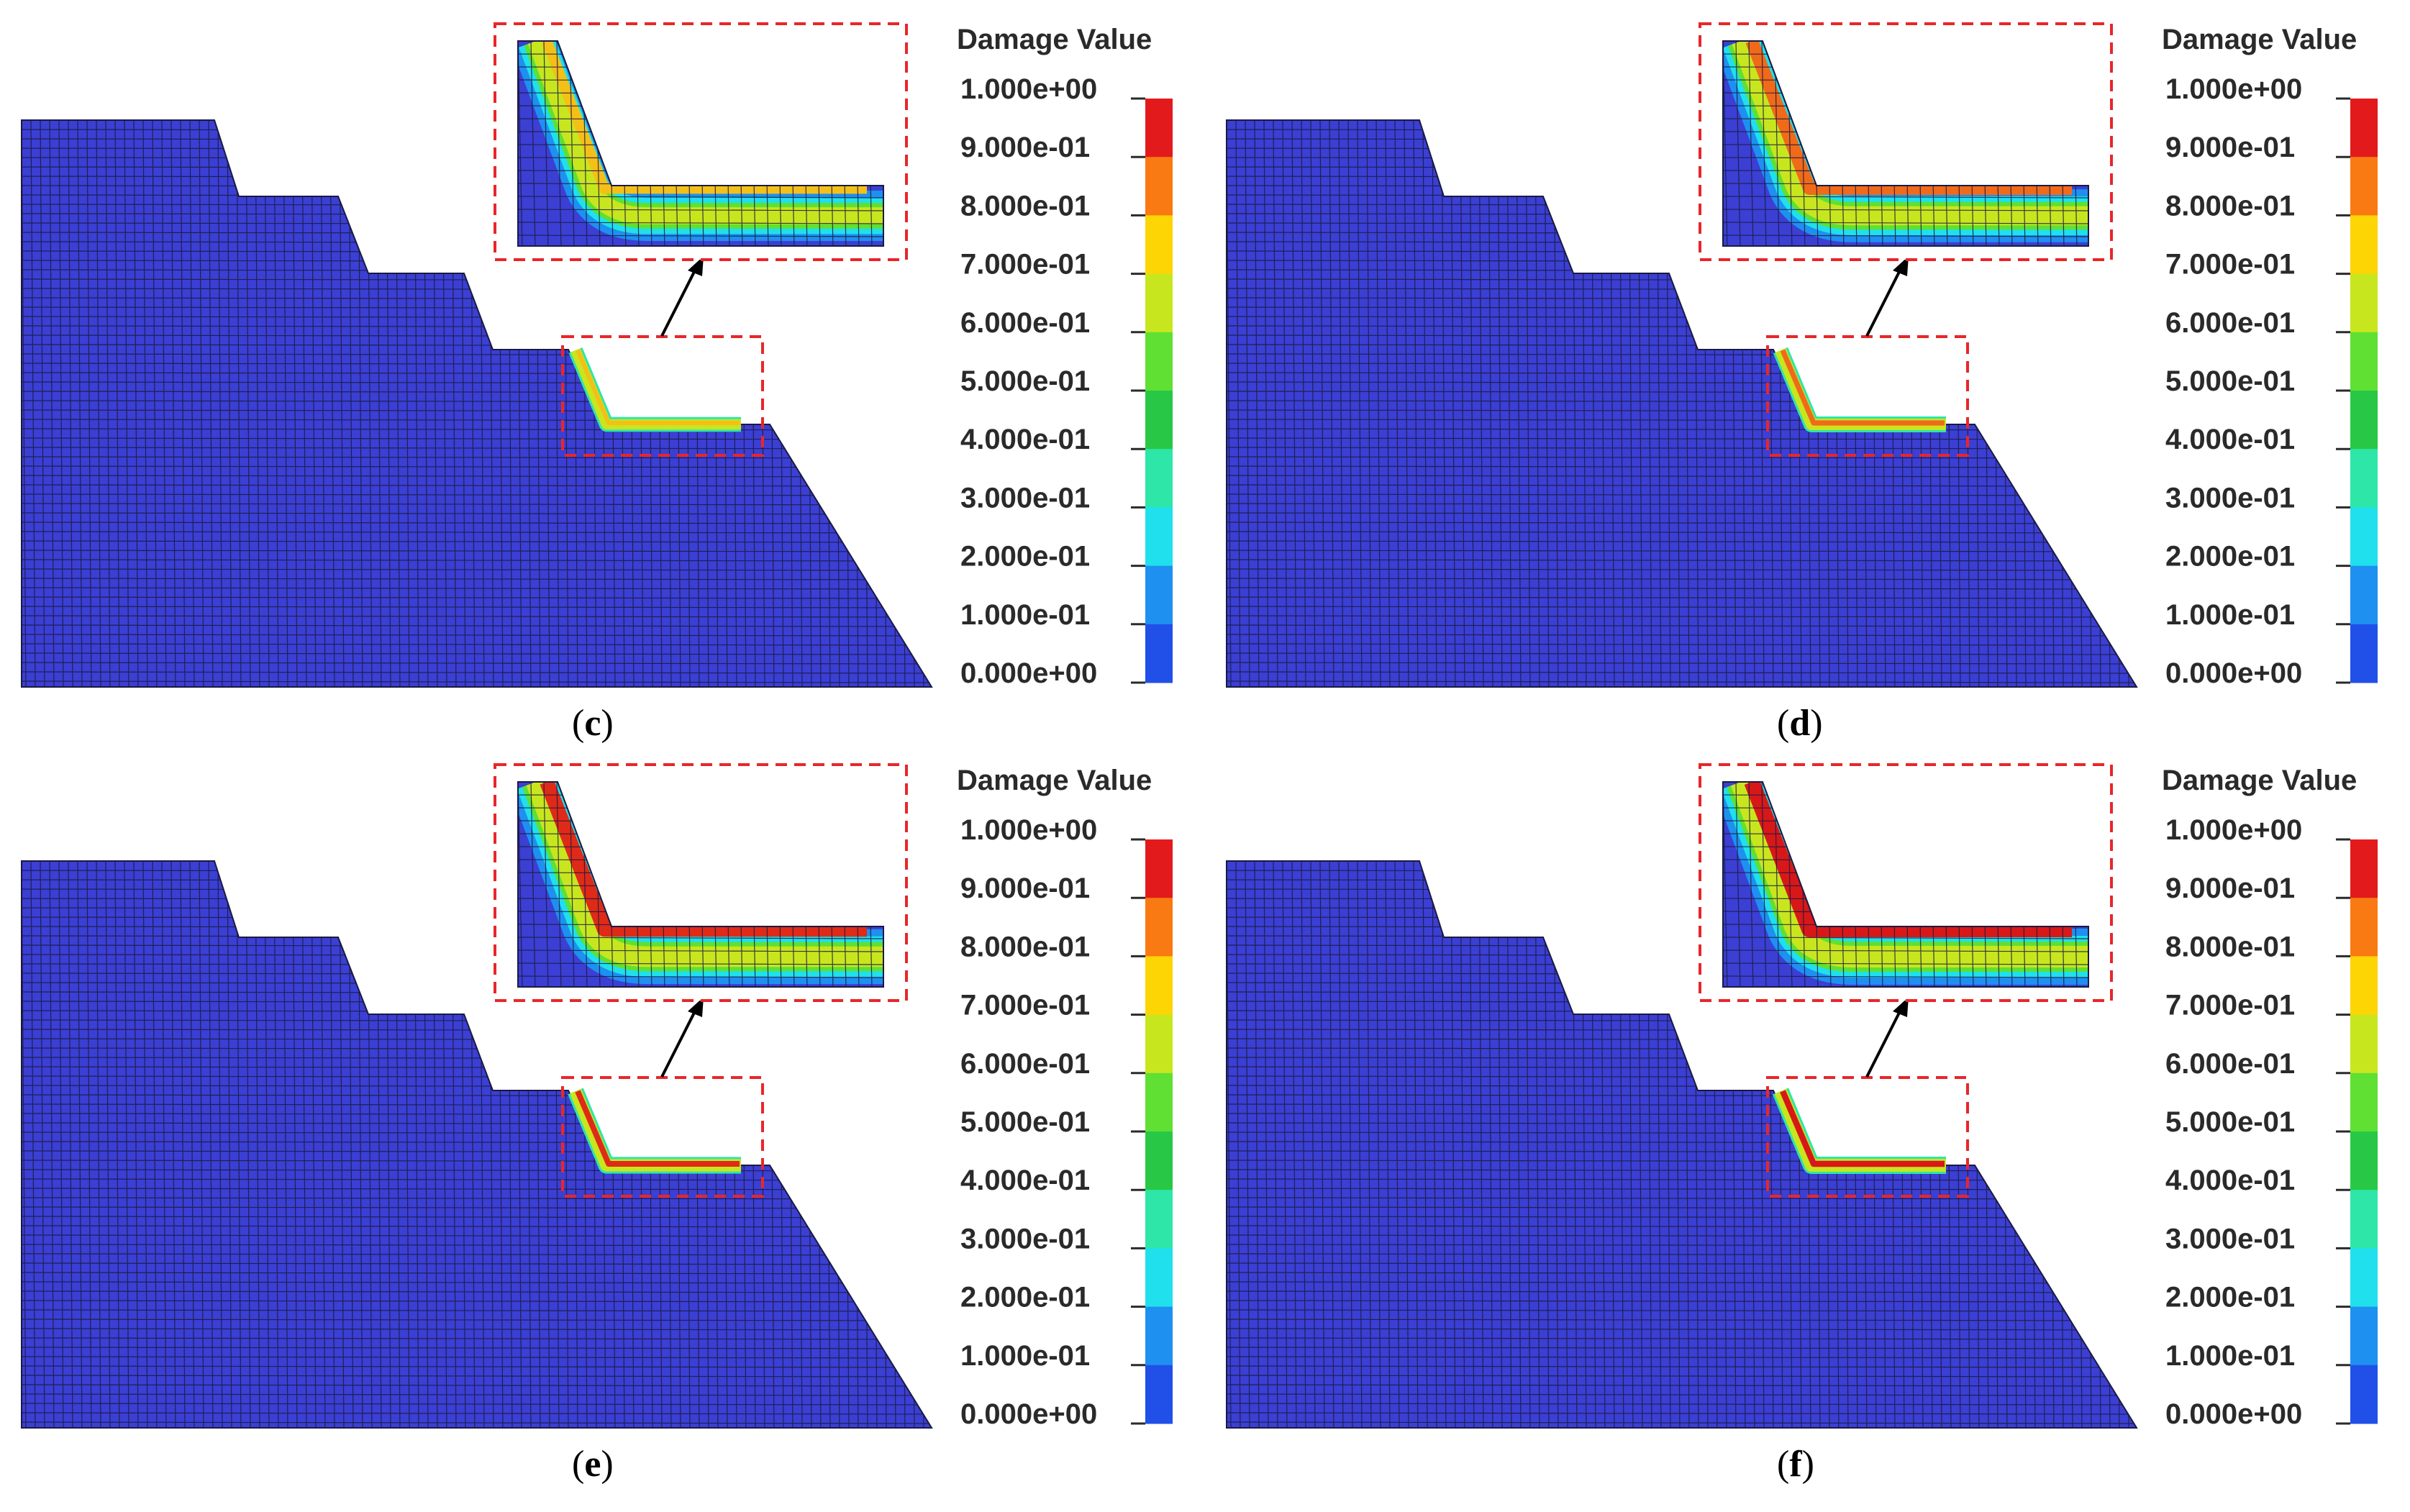 The width and height of the screenshot is (2410, 1512). What do you see at coordinates (593, 723) in the screenshot?
I see `panel-caption: (c)` at bounding box center [593, 723].